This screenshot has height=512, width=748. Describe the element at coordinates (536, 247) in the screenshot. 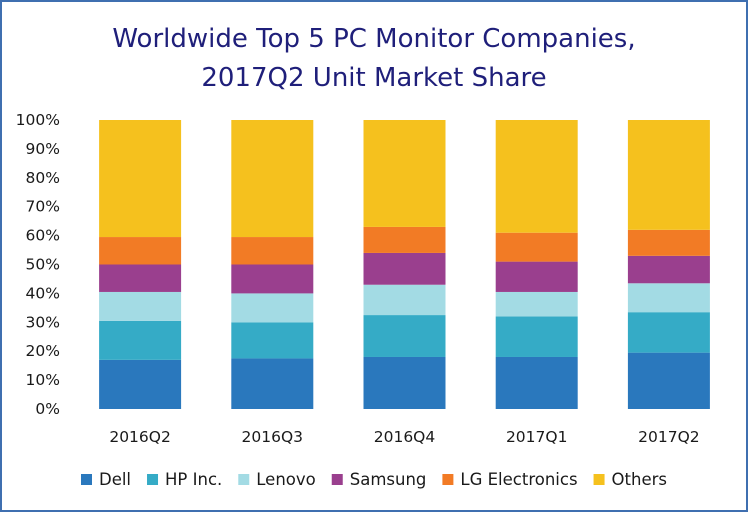

I see `bar-segment-lg-electronics-2017q1` at that location.